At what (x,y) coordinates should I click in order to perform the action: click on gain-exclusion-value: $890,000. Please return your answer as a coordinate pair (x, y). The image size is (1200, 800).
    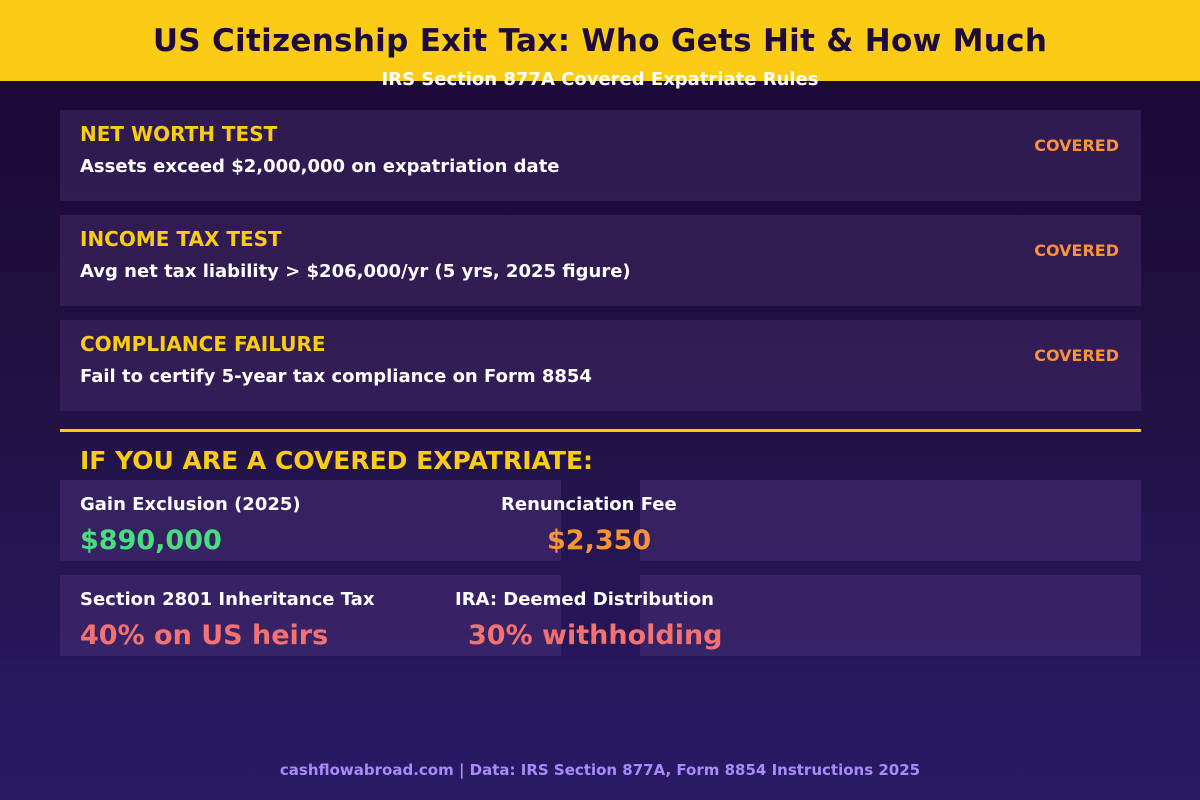
    Looking at the image, I should click on (151, 540).